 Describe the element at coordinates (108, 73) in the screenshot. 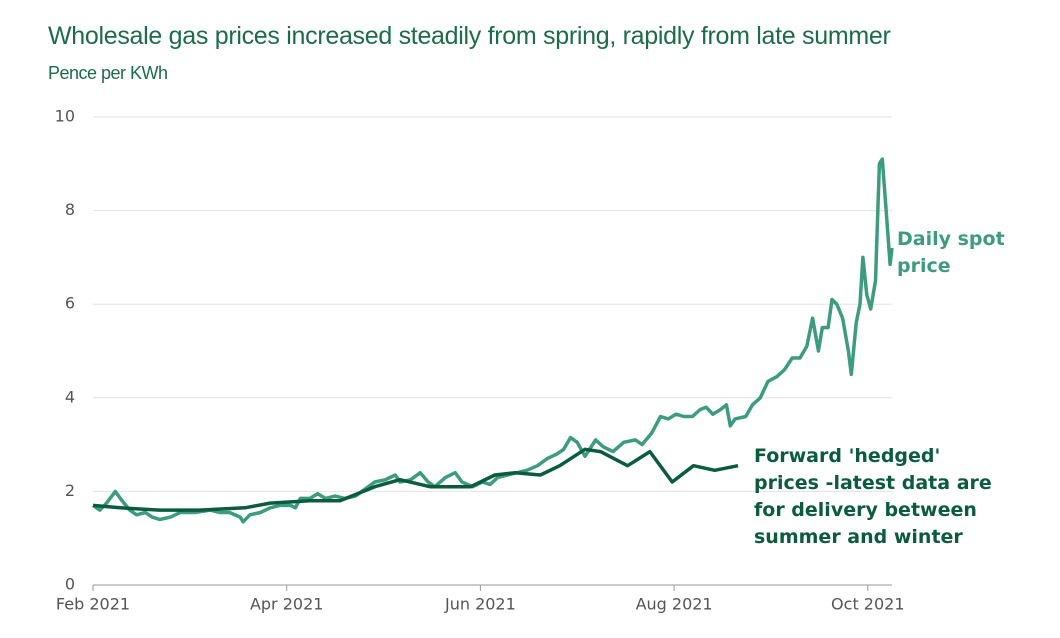

I see `y-axis-label: Pence per KWh` at that location.